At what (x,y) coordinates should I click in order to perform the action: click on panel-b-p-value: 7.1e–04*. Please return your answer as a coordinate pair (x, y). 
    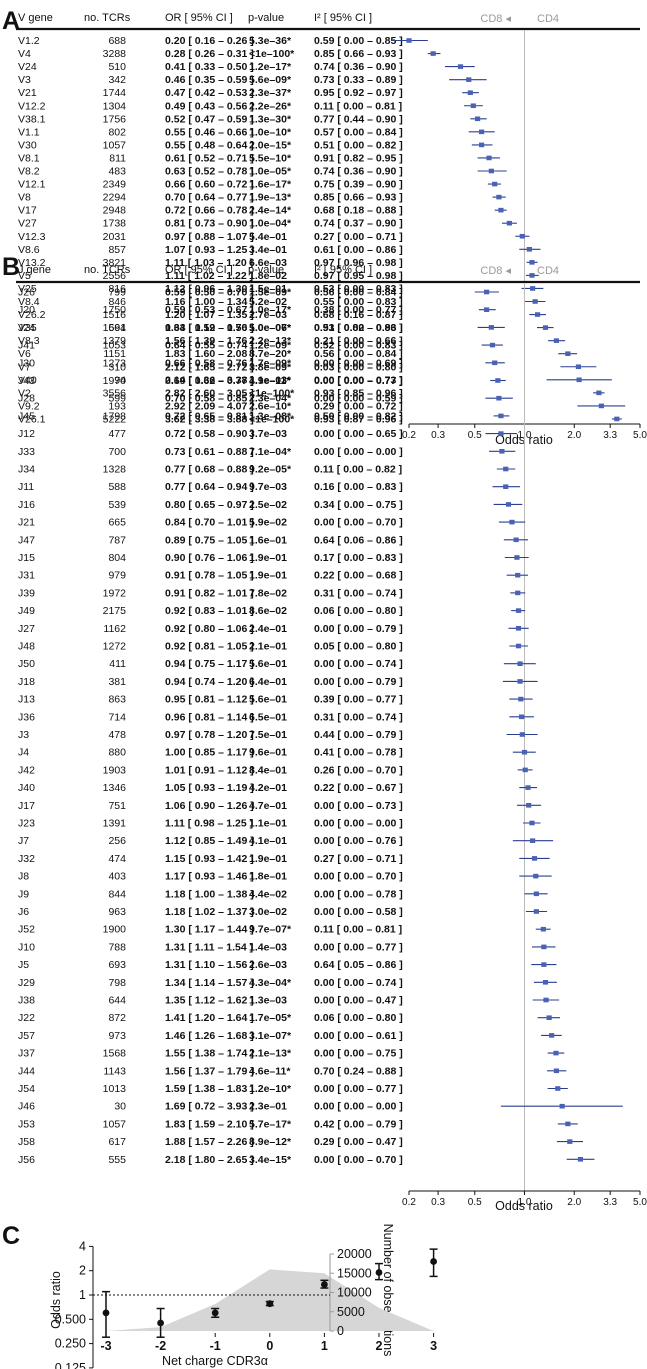
    Looking at the image, I should click on (270, 452).